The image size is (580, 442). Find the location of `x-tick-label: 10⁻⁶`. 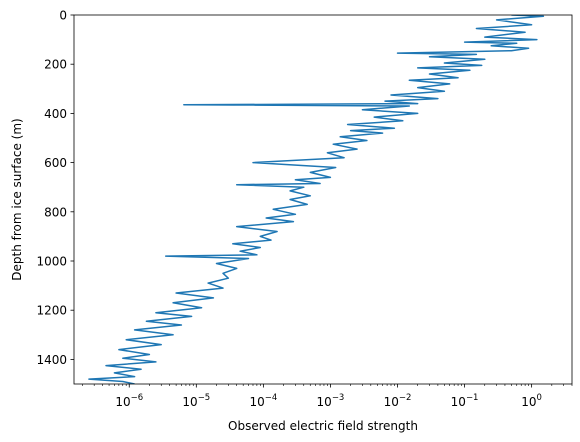

x-tick-label: 10⁻⁶ is located at coordinates (129, 401).